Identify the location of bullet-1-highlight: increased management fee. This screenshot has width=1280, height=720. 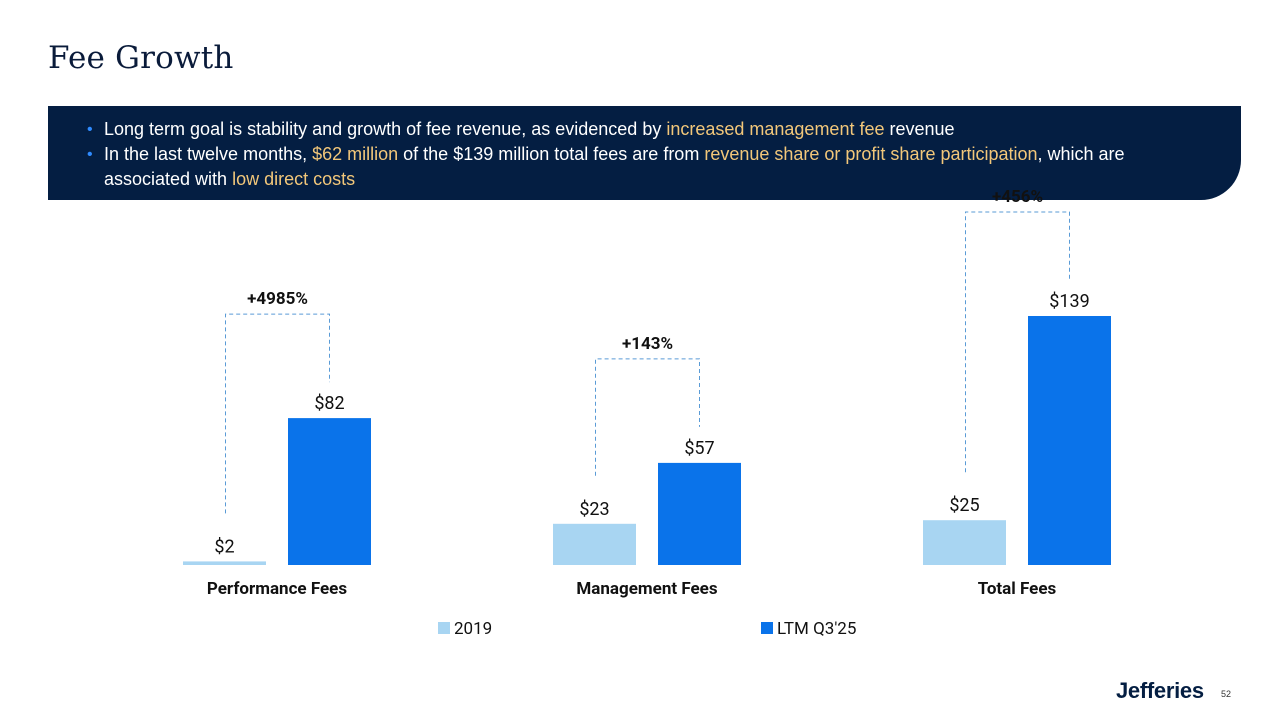
(775, 129).